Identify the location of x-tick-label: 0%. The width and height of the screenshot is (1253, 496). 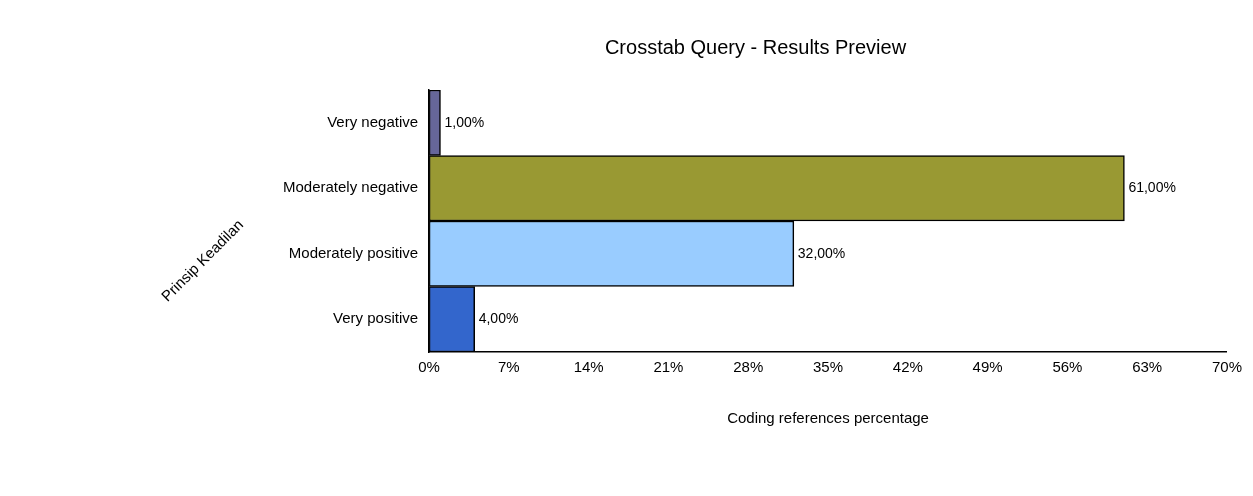
(429, 367).